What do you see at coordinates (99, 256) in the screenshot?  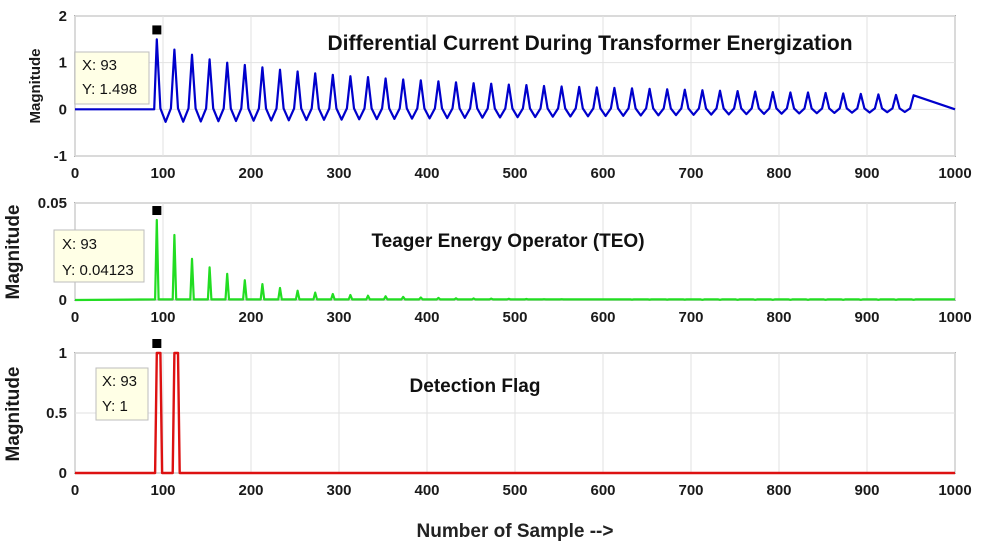 I see `datatip: X: 93 Y: 0.04123` at bounding box center [99, 256].